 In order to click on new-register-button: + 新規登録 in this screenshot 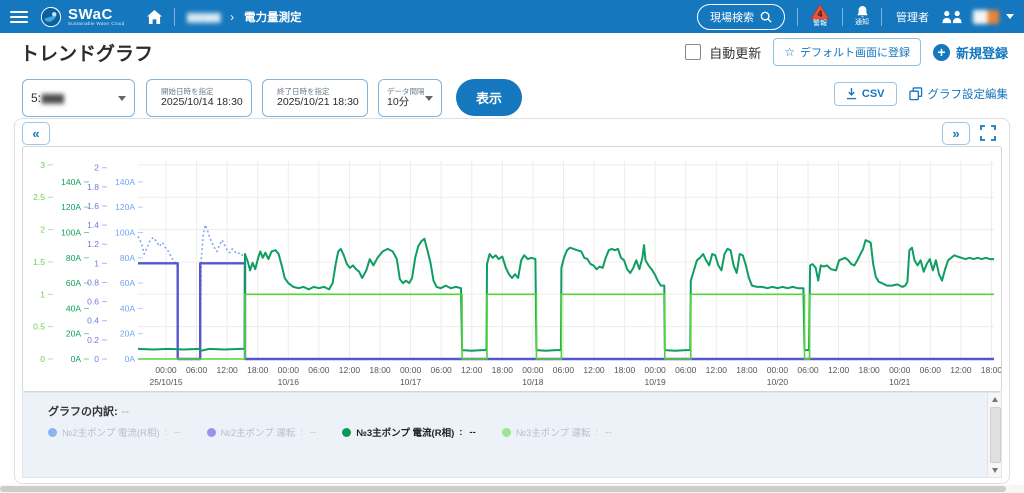, I will do `click(970, 52)`.